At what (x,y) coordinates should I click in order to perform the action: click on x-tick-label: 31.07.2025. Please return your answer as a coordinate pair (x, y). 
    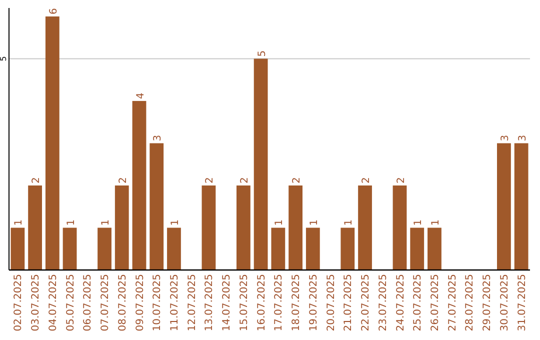
    Looking at the image, I should click on (522, 303).